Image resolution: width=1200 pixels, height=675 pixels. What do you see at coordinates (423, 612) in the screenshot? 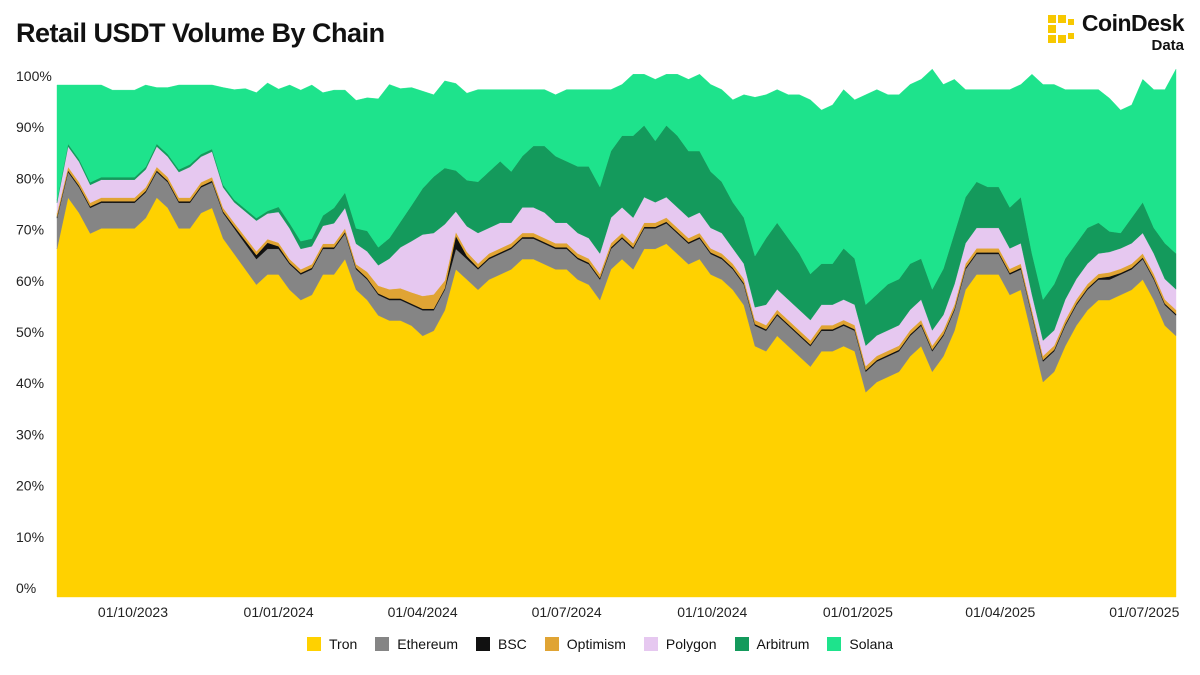
I see `x-tick-label: 01/04/2024` at bounding box center [423, 612].